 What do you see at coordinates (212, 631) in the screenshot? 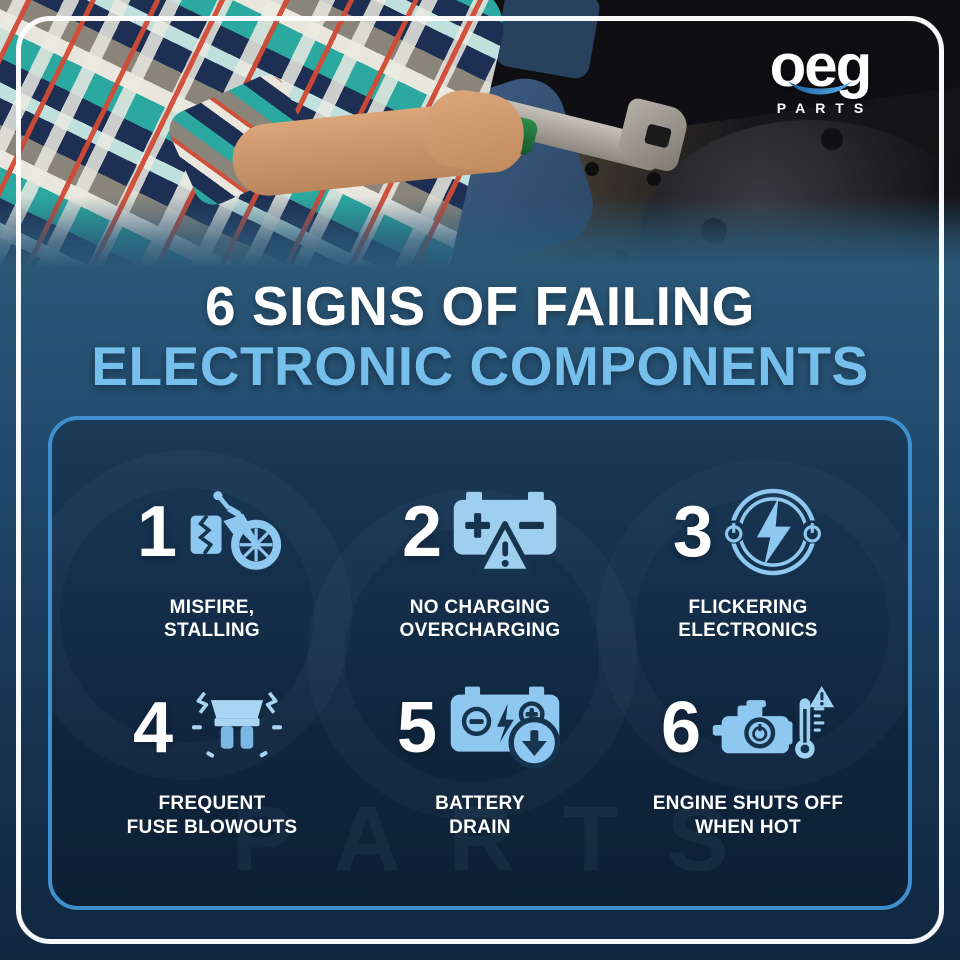
I see `sign-label-line2: STALLING` at bounding box center [212, 631].